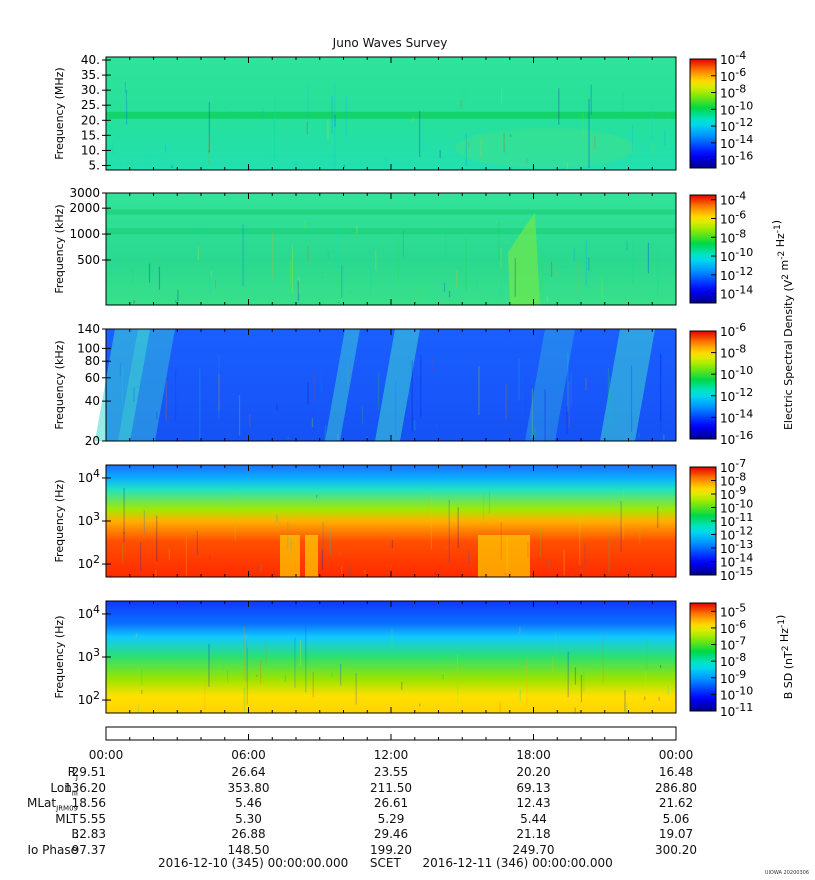  I want to click on panel-2-ytick-label: 1000, so click(84, 234).